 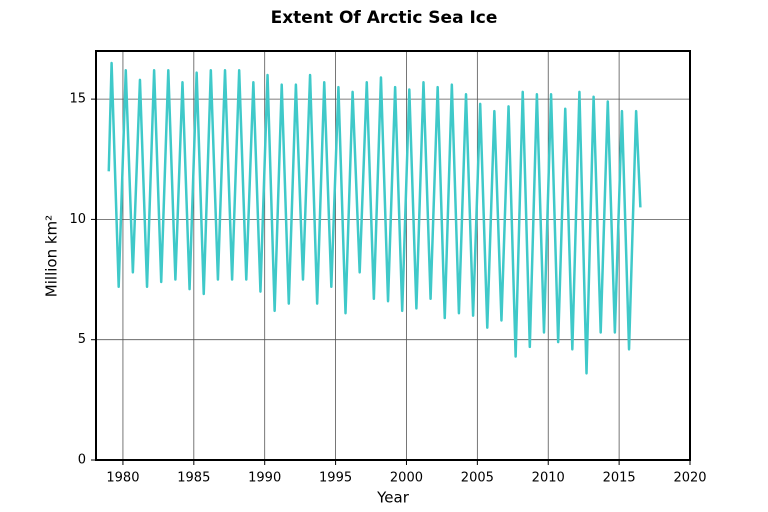 What do you see at coordinates (82, 460) in the screenshot?
I see `y-tick-label: 0` at bounding box center [82, 460].